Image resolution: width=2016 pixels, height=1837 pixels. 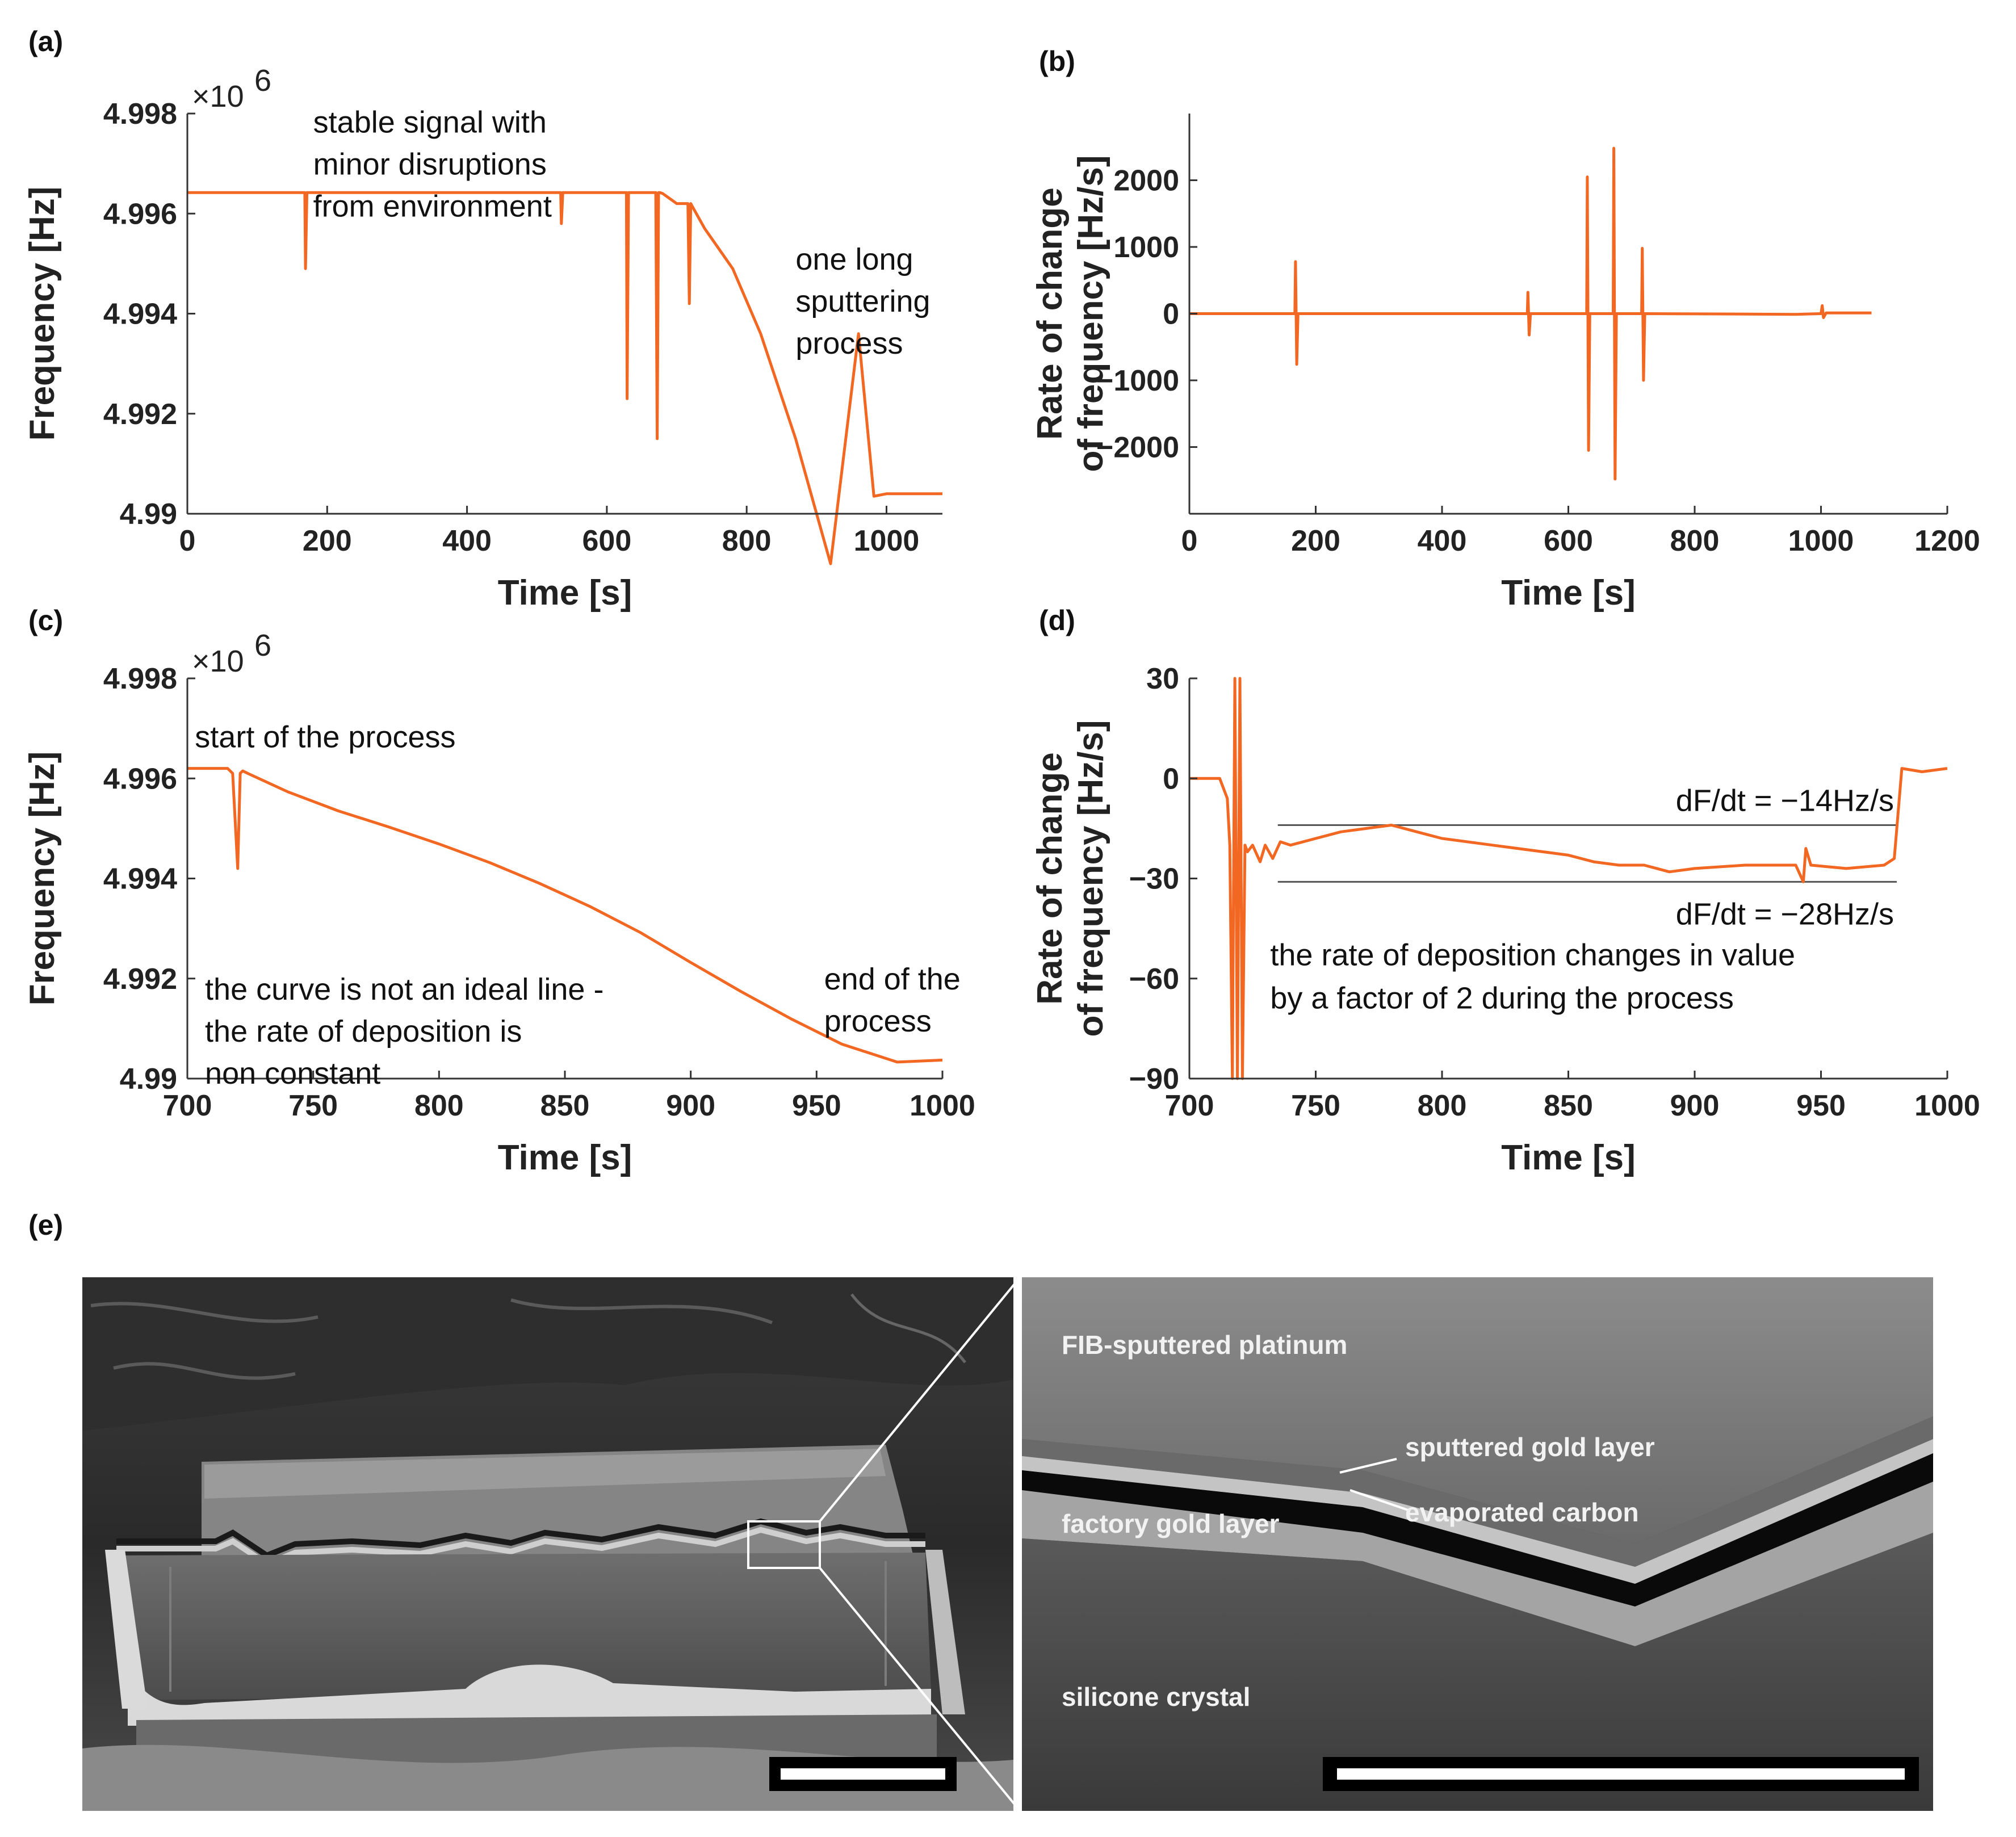 What do you see at coordinates (1154, 980) in the screenshot?
I see `y-tick-label: −60` at bounding box center [1154, 980].